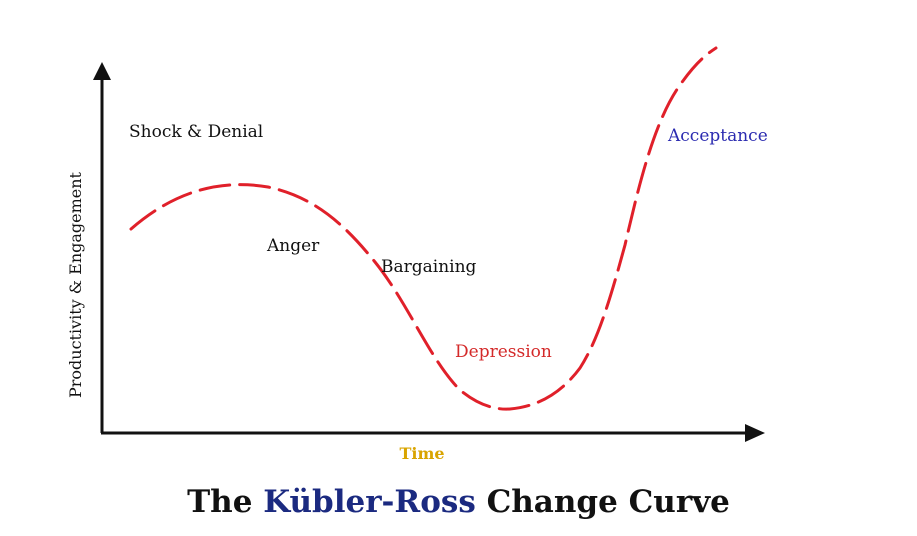 The height and width of the screenshot is (536, 917). What do you see at coordinates (429, 267) in the screenshot?
I see `stage-label-bargaining: Bargaining` at bounding box center [429, 267].